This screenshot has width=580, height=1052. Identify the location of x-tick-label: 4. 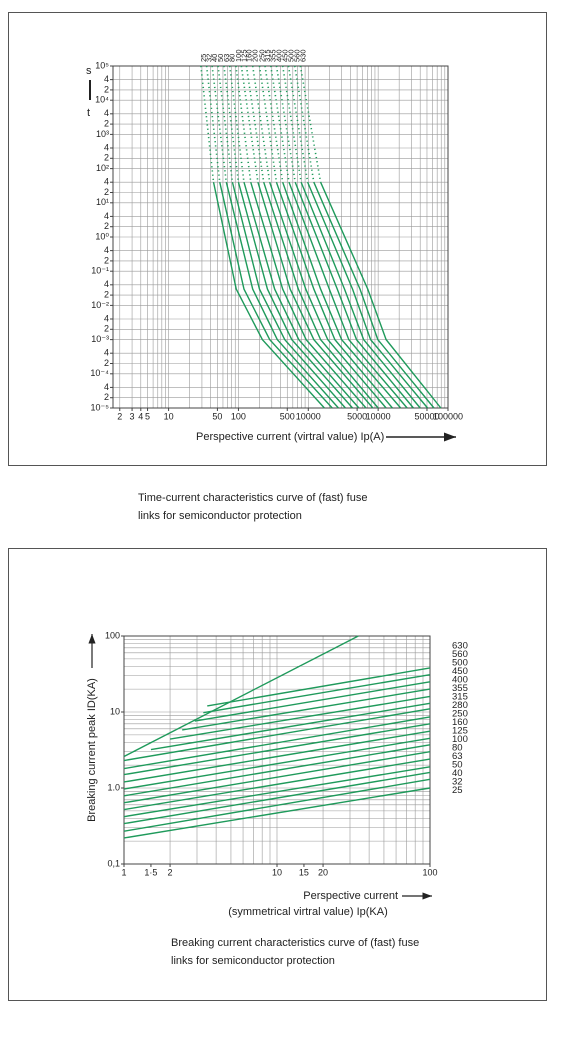
(140, 416).